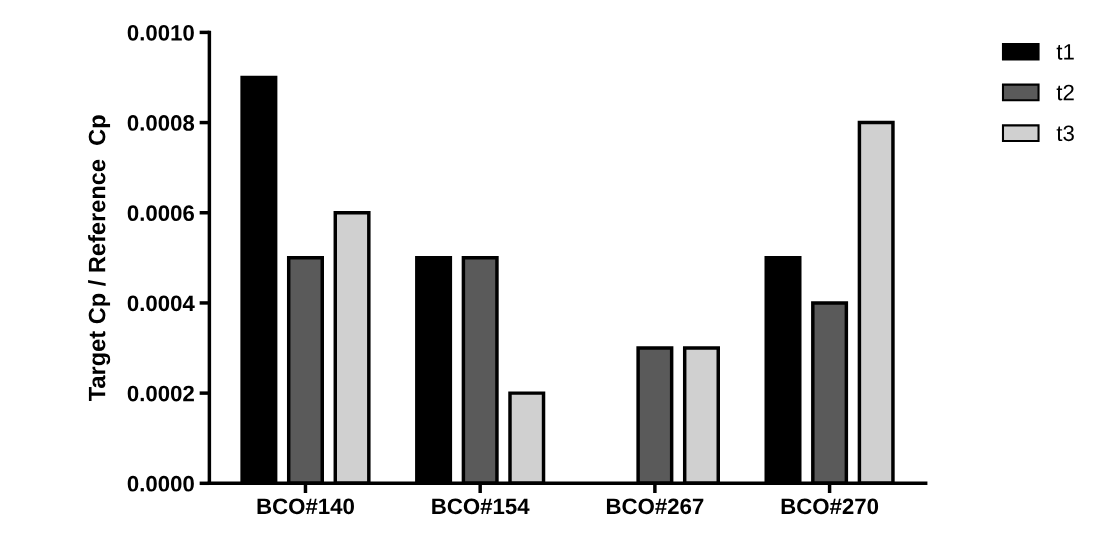 This screenshot has height=540, width=1102. Describe the element at coordinates (160, 32) in the screenshot. I see `y-tick-label: 0.0010` at that location.